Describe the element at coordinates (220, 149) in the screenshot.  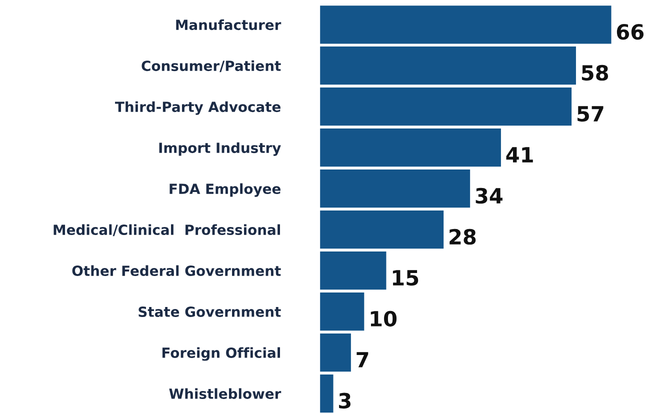
I see `y-tick-label: Import Industry` at that location.